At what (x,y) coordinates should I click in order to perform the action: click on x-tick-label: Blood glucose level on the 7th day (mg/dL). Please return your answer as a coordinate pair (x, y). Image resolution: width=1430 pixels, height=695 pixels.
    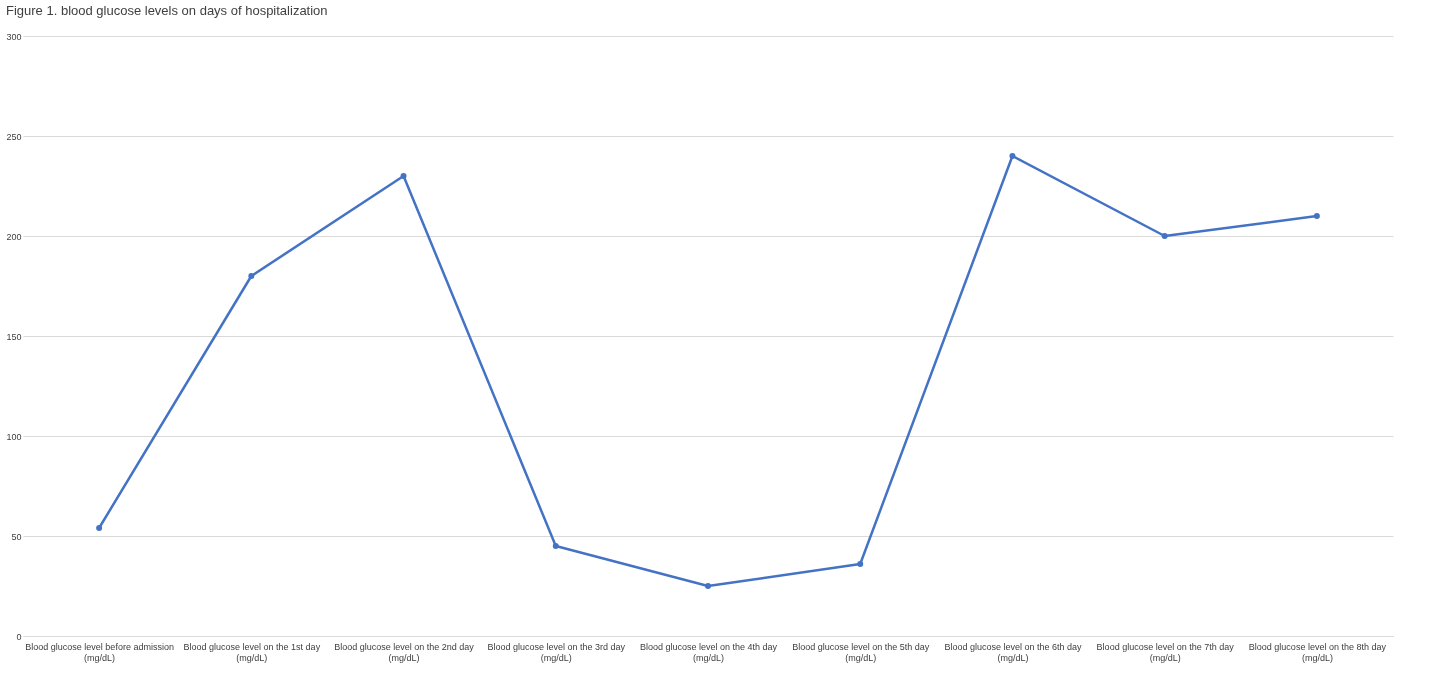
    Looking at the image, I should click on (1165, 652).